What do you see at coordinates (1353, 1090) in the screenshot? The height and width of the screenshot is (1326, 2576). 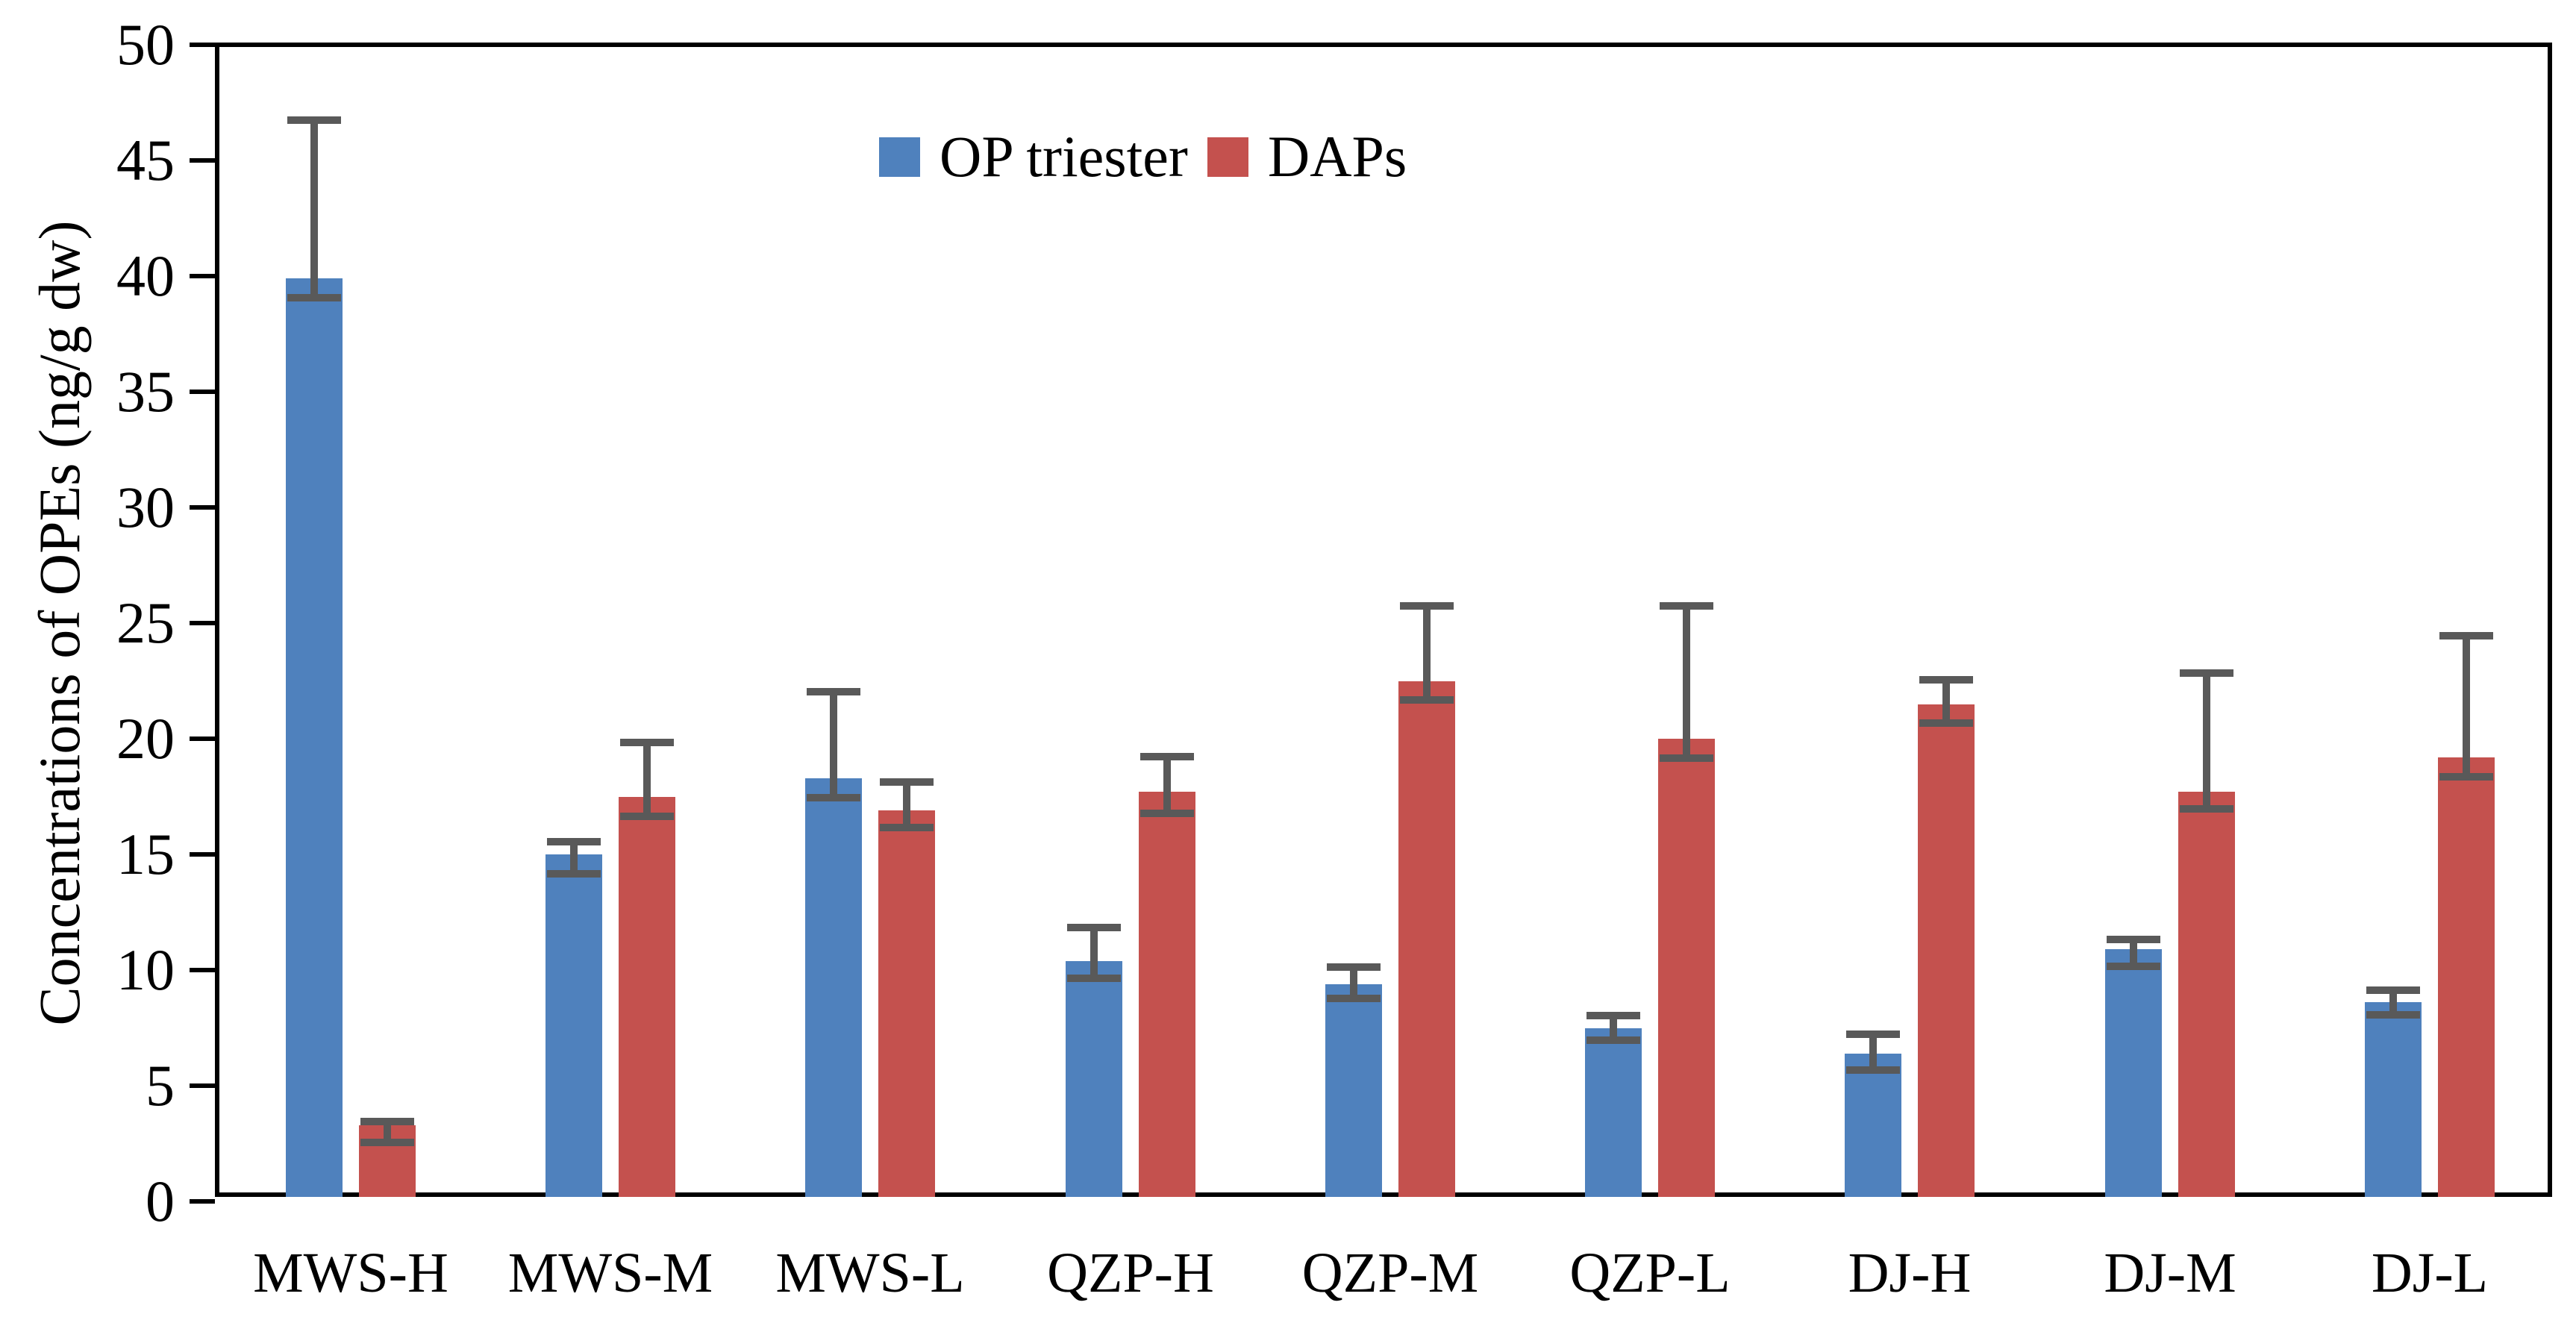 I see `bar-QZP-M-op-triester` at bounding box center [1353, 1090].